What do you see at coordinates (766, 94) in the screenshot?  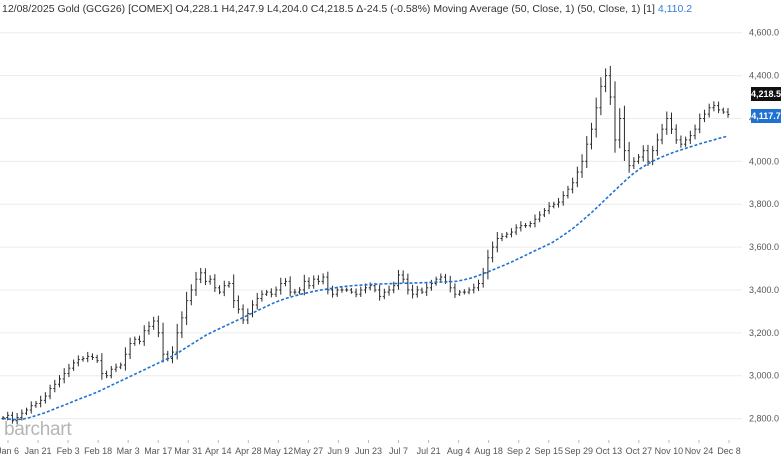 I see `last-price-tag: 4,218.5` at bounding box center [766, 94].